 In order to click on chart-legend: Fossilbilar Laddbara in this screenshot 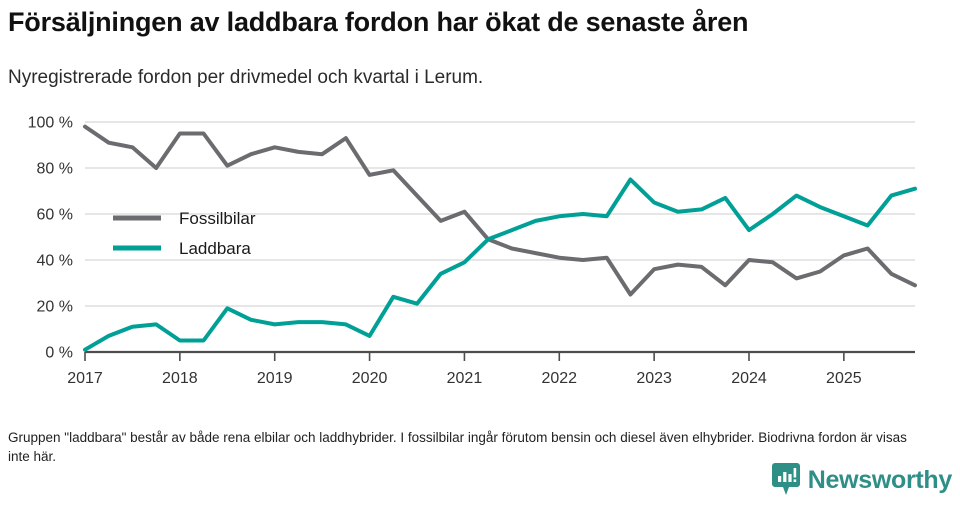, I will do `click(184, 233)`.